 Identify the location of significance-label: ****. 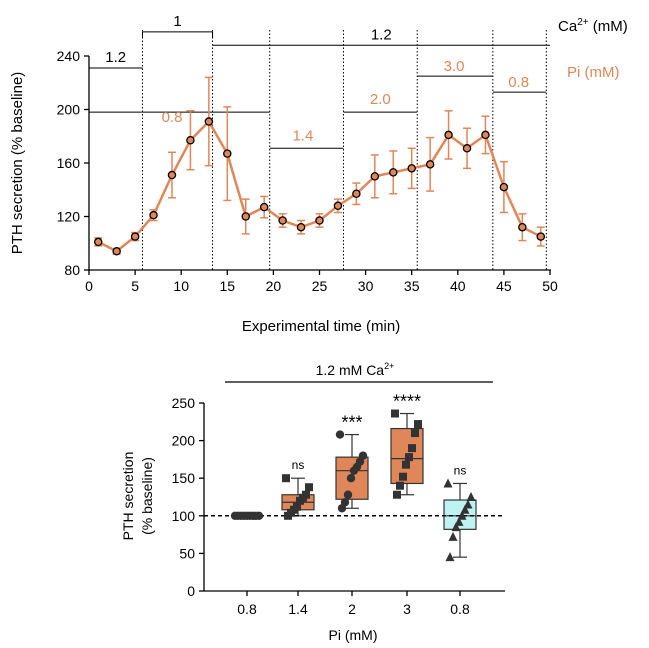
(407, 402).